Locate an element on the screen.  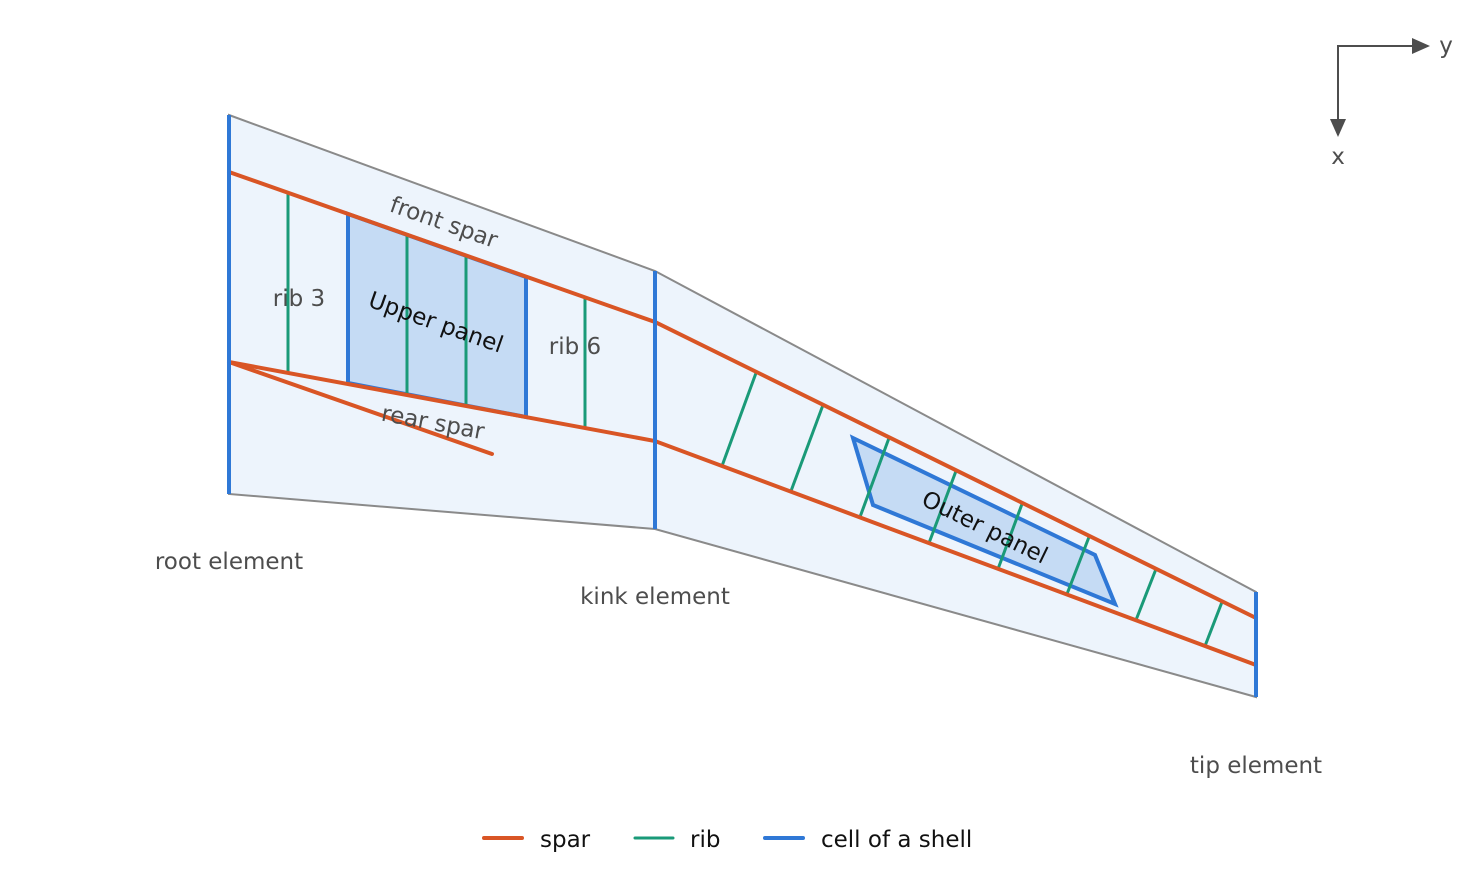
x-axis-label: x is located at coordinates (1338, 157).